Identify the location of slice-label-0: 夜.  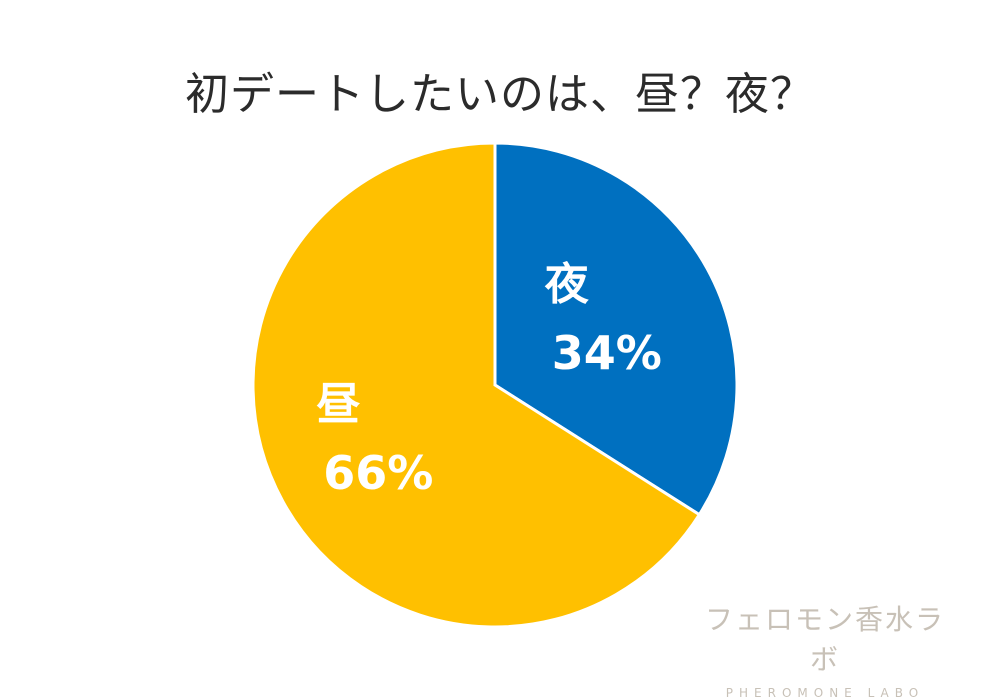
(567, 284).